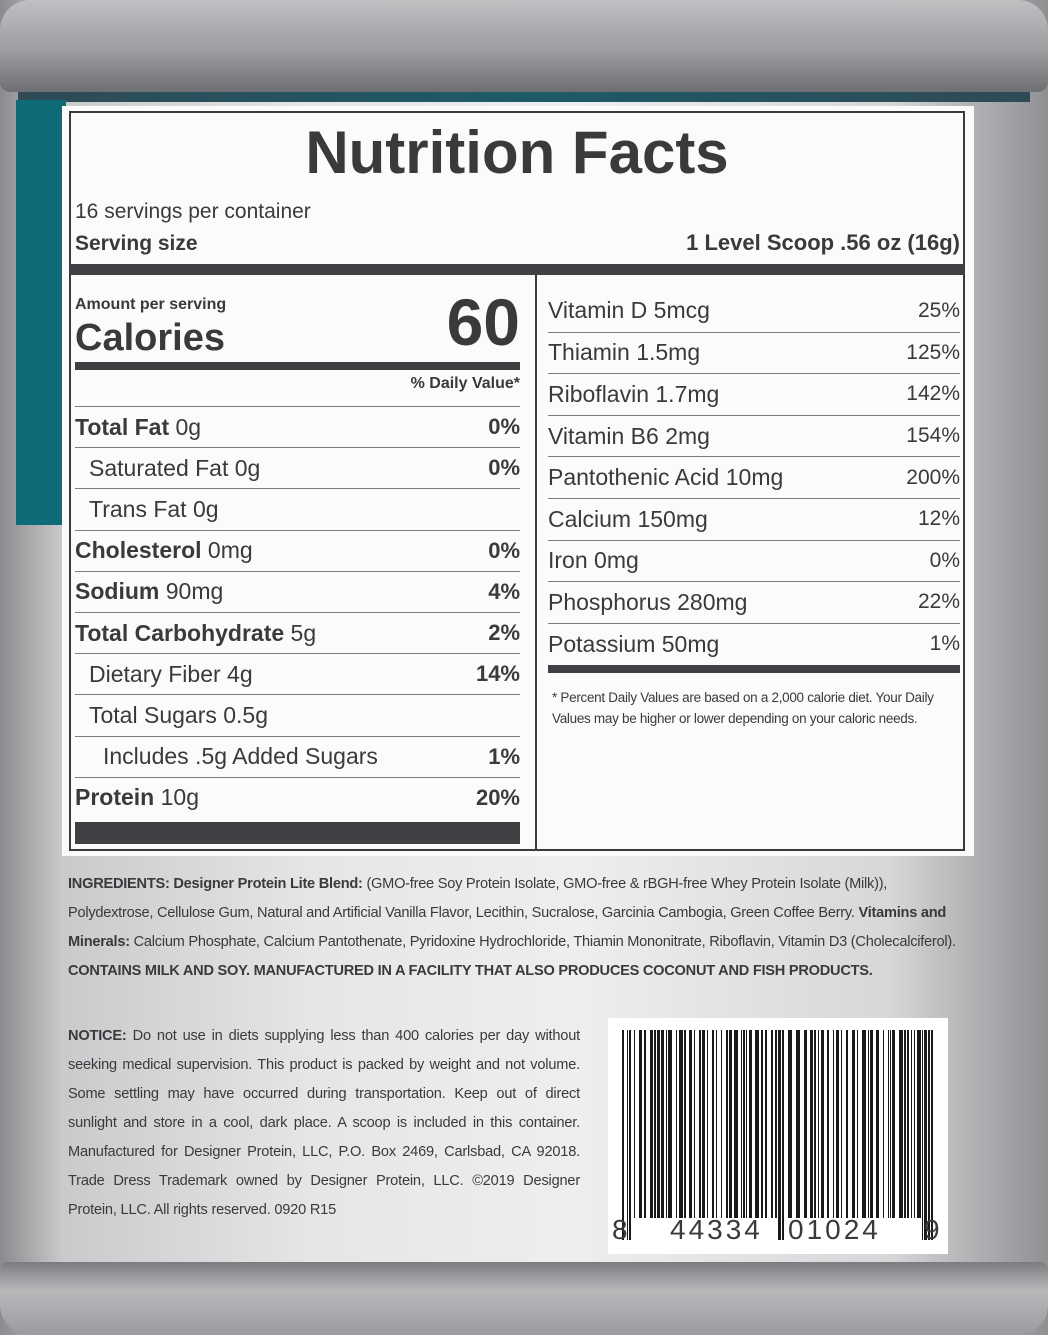 This screenshot has height=1335, width=1048. Describe the element at coordinates (754, 519) in the screenshot. I see `vitamin-row: Calcium 150mg 12%` at that location.